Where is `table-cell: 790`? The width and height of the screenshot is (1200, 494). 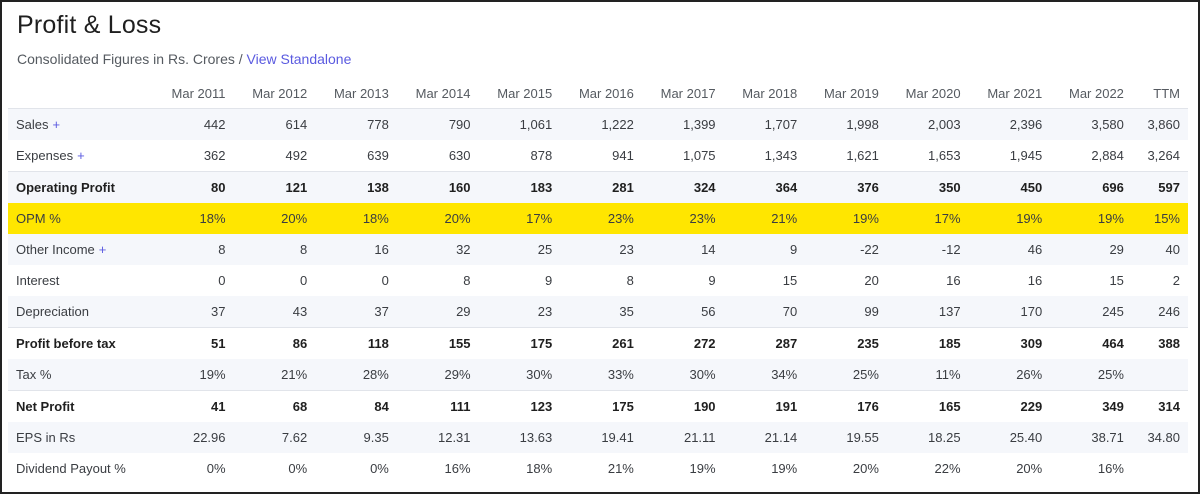
table-cell: 790 is located at coordinates (437, 124).